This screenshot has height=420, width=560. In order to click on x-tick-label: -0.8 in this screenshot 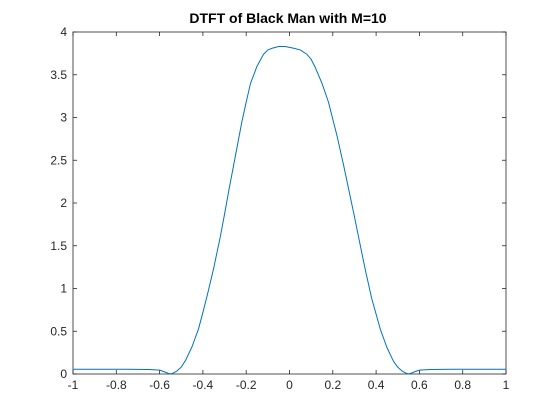, I will do `click(116, 385)`.